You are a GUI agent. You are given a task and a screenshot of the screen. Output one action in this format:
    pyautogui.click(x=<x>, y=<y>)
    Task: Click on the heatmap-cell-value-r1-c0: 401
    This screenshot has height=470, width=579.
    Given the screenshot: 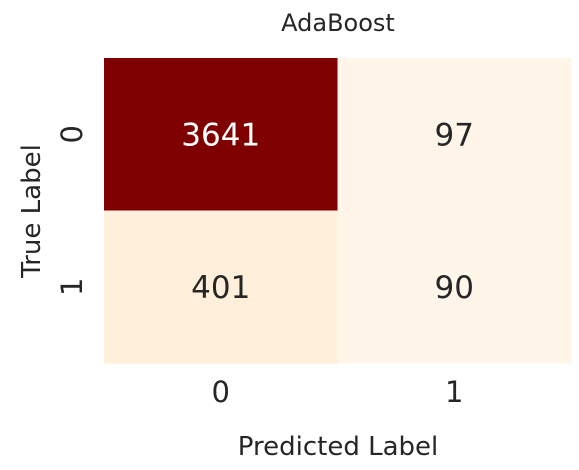 What is the action you would take?
    pyautogui.click(x=220, y=288)
    